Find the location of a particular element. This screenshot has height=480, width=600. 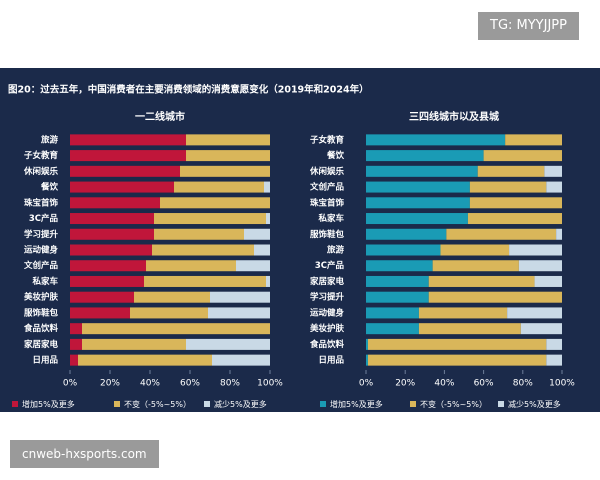

badge: TG: MYYJJPP is located at coordinates (528, 26).